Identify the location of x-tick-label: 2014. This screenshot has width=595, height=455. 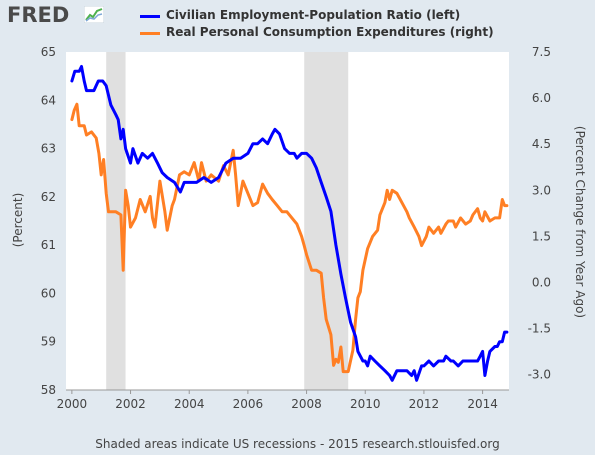
(482, 404).